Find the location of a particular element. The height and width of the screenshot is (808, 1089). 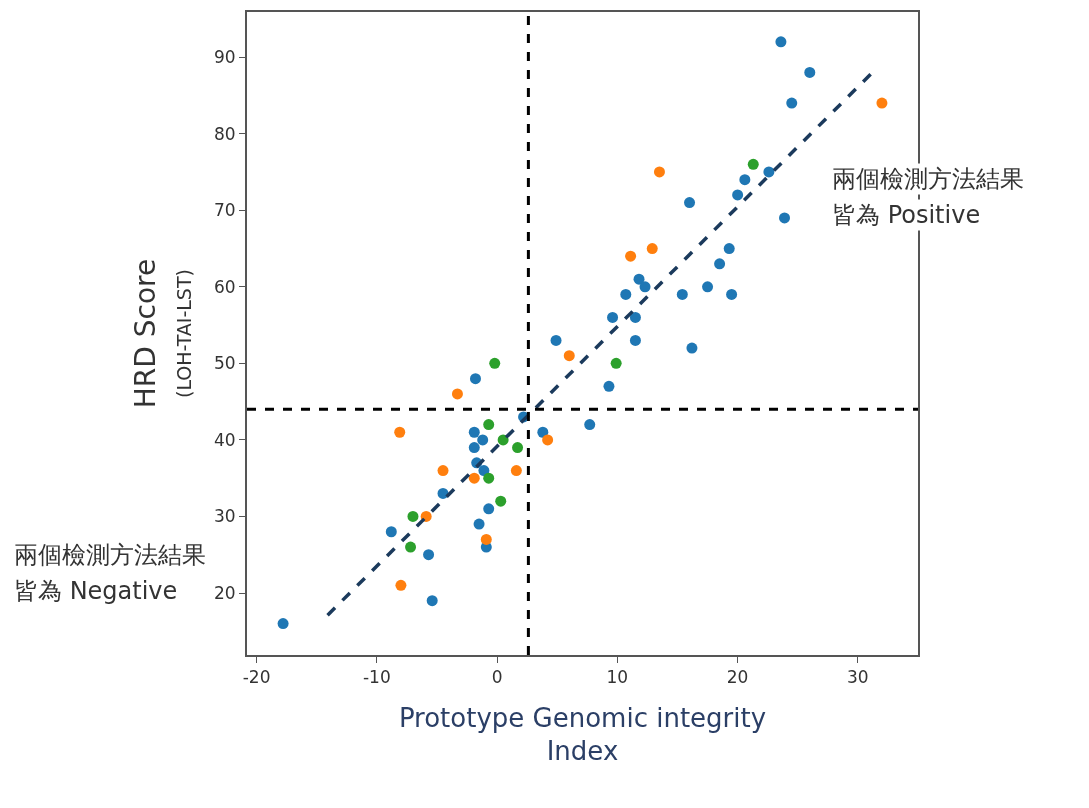

y-tick-label: 20 is located at coordinates (224, 592).